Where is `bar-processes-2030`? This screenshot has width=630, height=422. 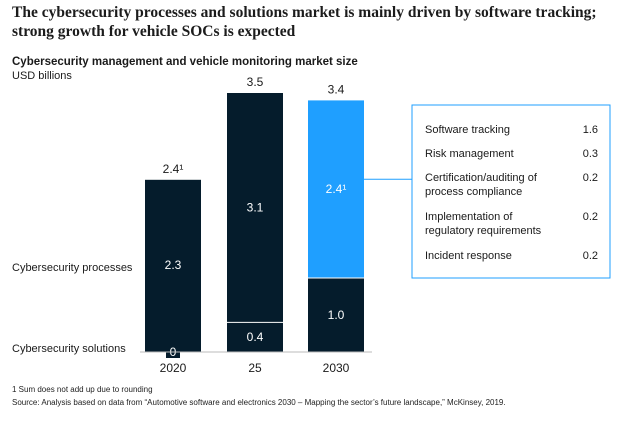 bar-processes-2030 is located at coordinates (336, 189).